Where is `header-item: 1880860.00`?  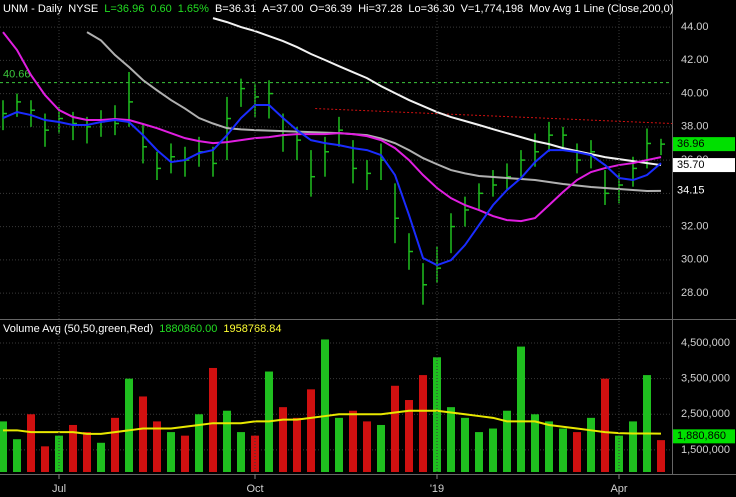
header-item: 1880860.00 is located at coordinates (188, 329).